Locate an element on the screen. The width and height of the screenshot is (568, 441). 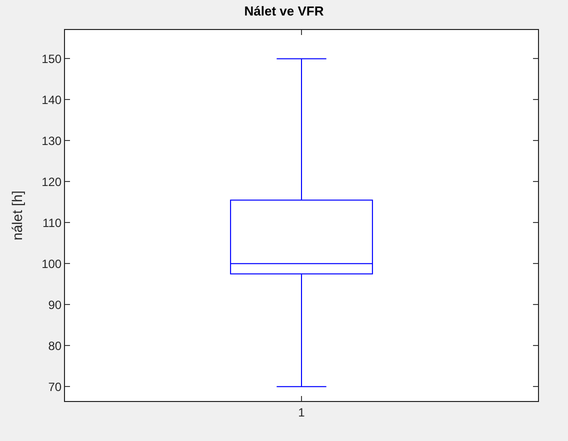
x-tick-label: 1 is located at coordinates (302, 412).